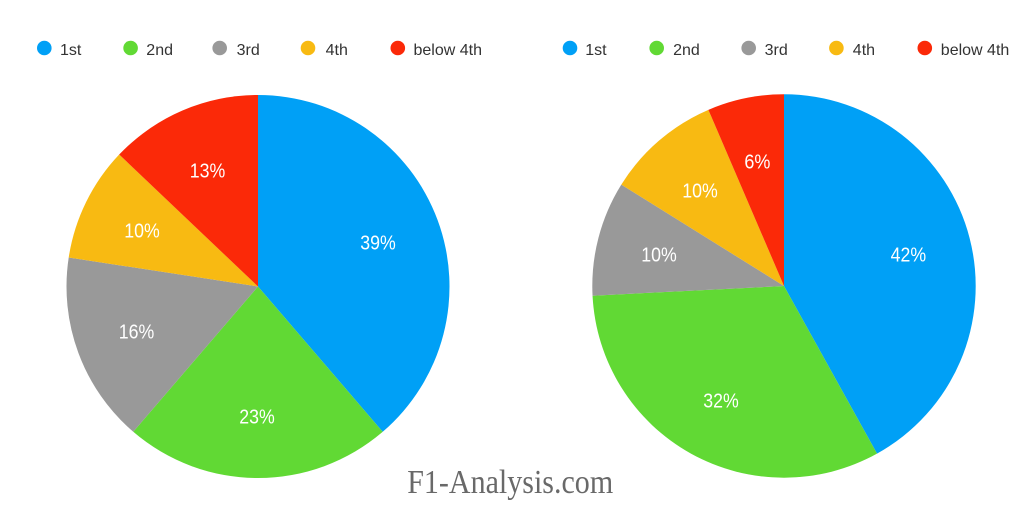 The height and width of the screenshot is (508, 1024). What do you see at coordinates (137, 333) in the screenshot?
I see `svg-text: 16%` at bounding box center [137, 333].